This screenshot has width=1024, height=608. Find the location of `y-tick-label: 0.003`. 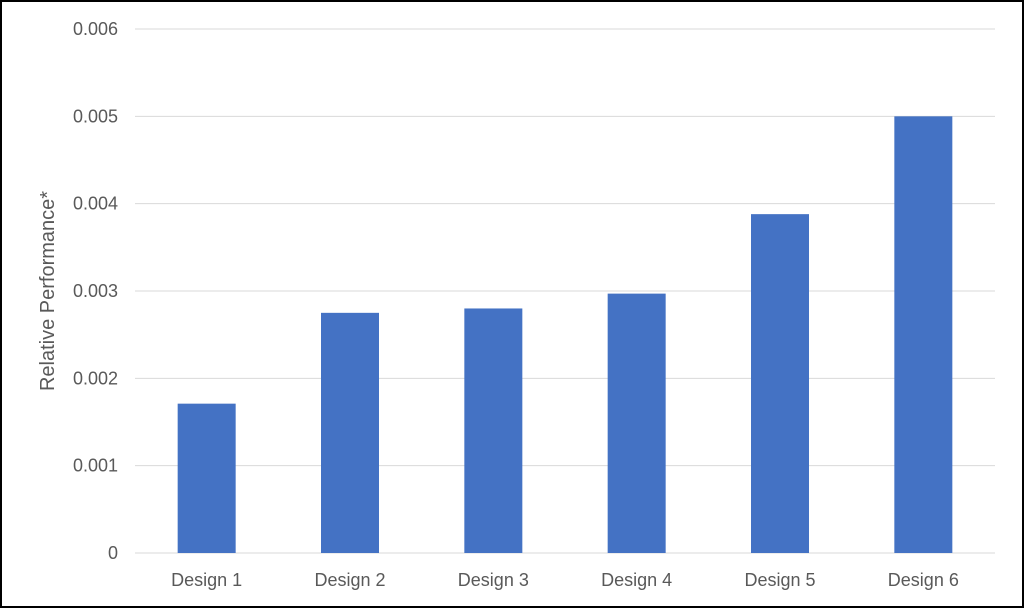

y-tick-label: 0.003 is located at coordinates (95, 291).